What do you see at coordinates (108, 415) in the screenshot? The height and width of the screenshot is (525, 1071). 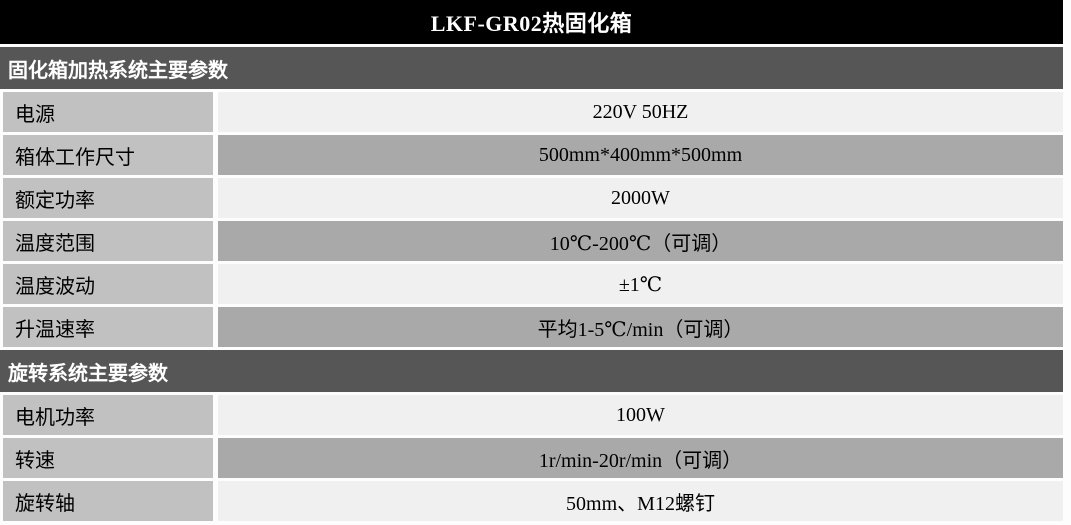 I see `row-label-cell: 电机功率` at bounding box center [108, 415].